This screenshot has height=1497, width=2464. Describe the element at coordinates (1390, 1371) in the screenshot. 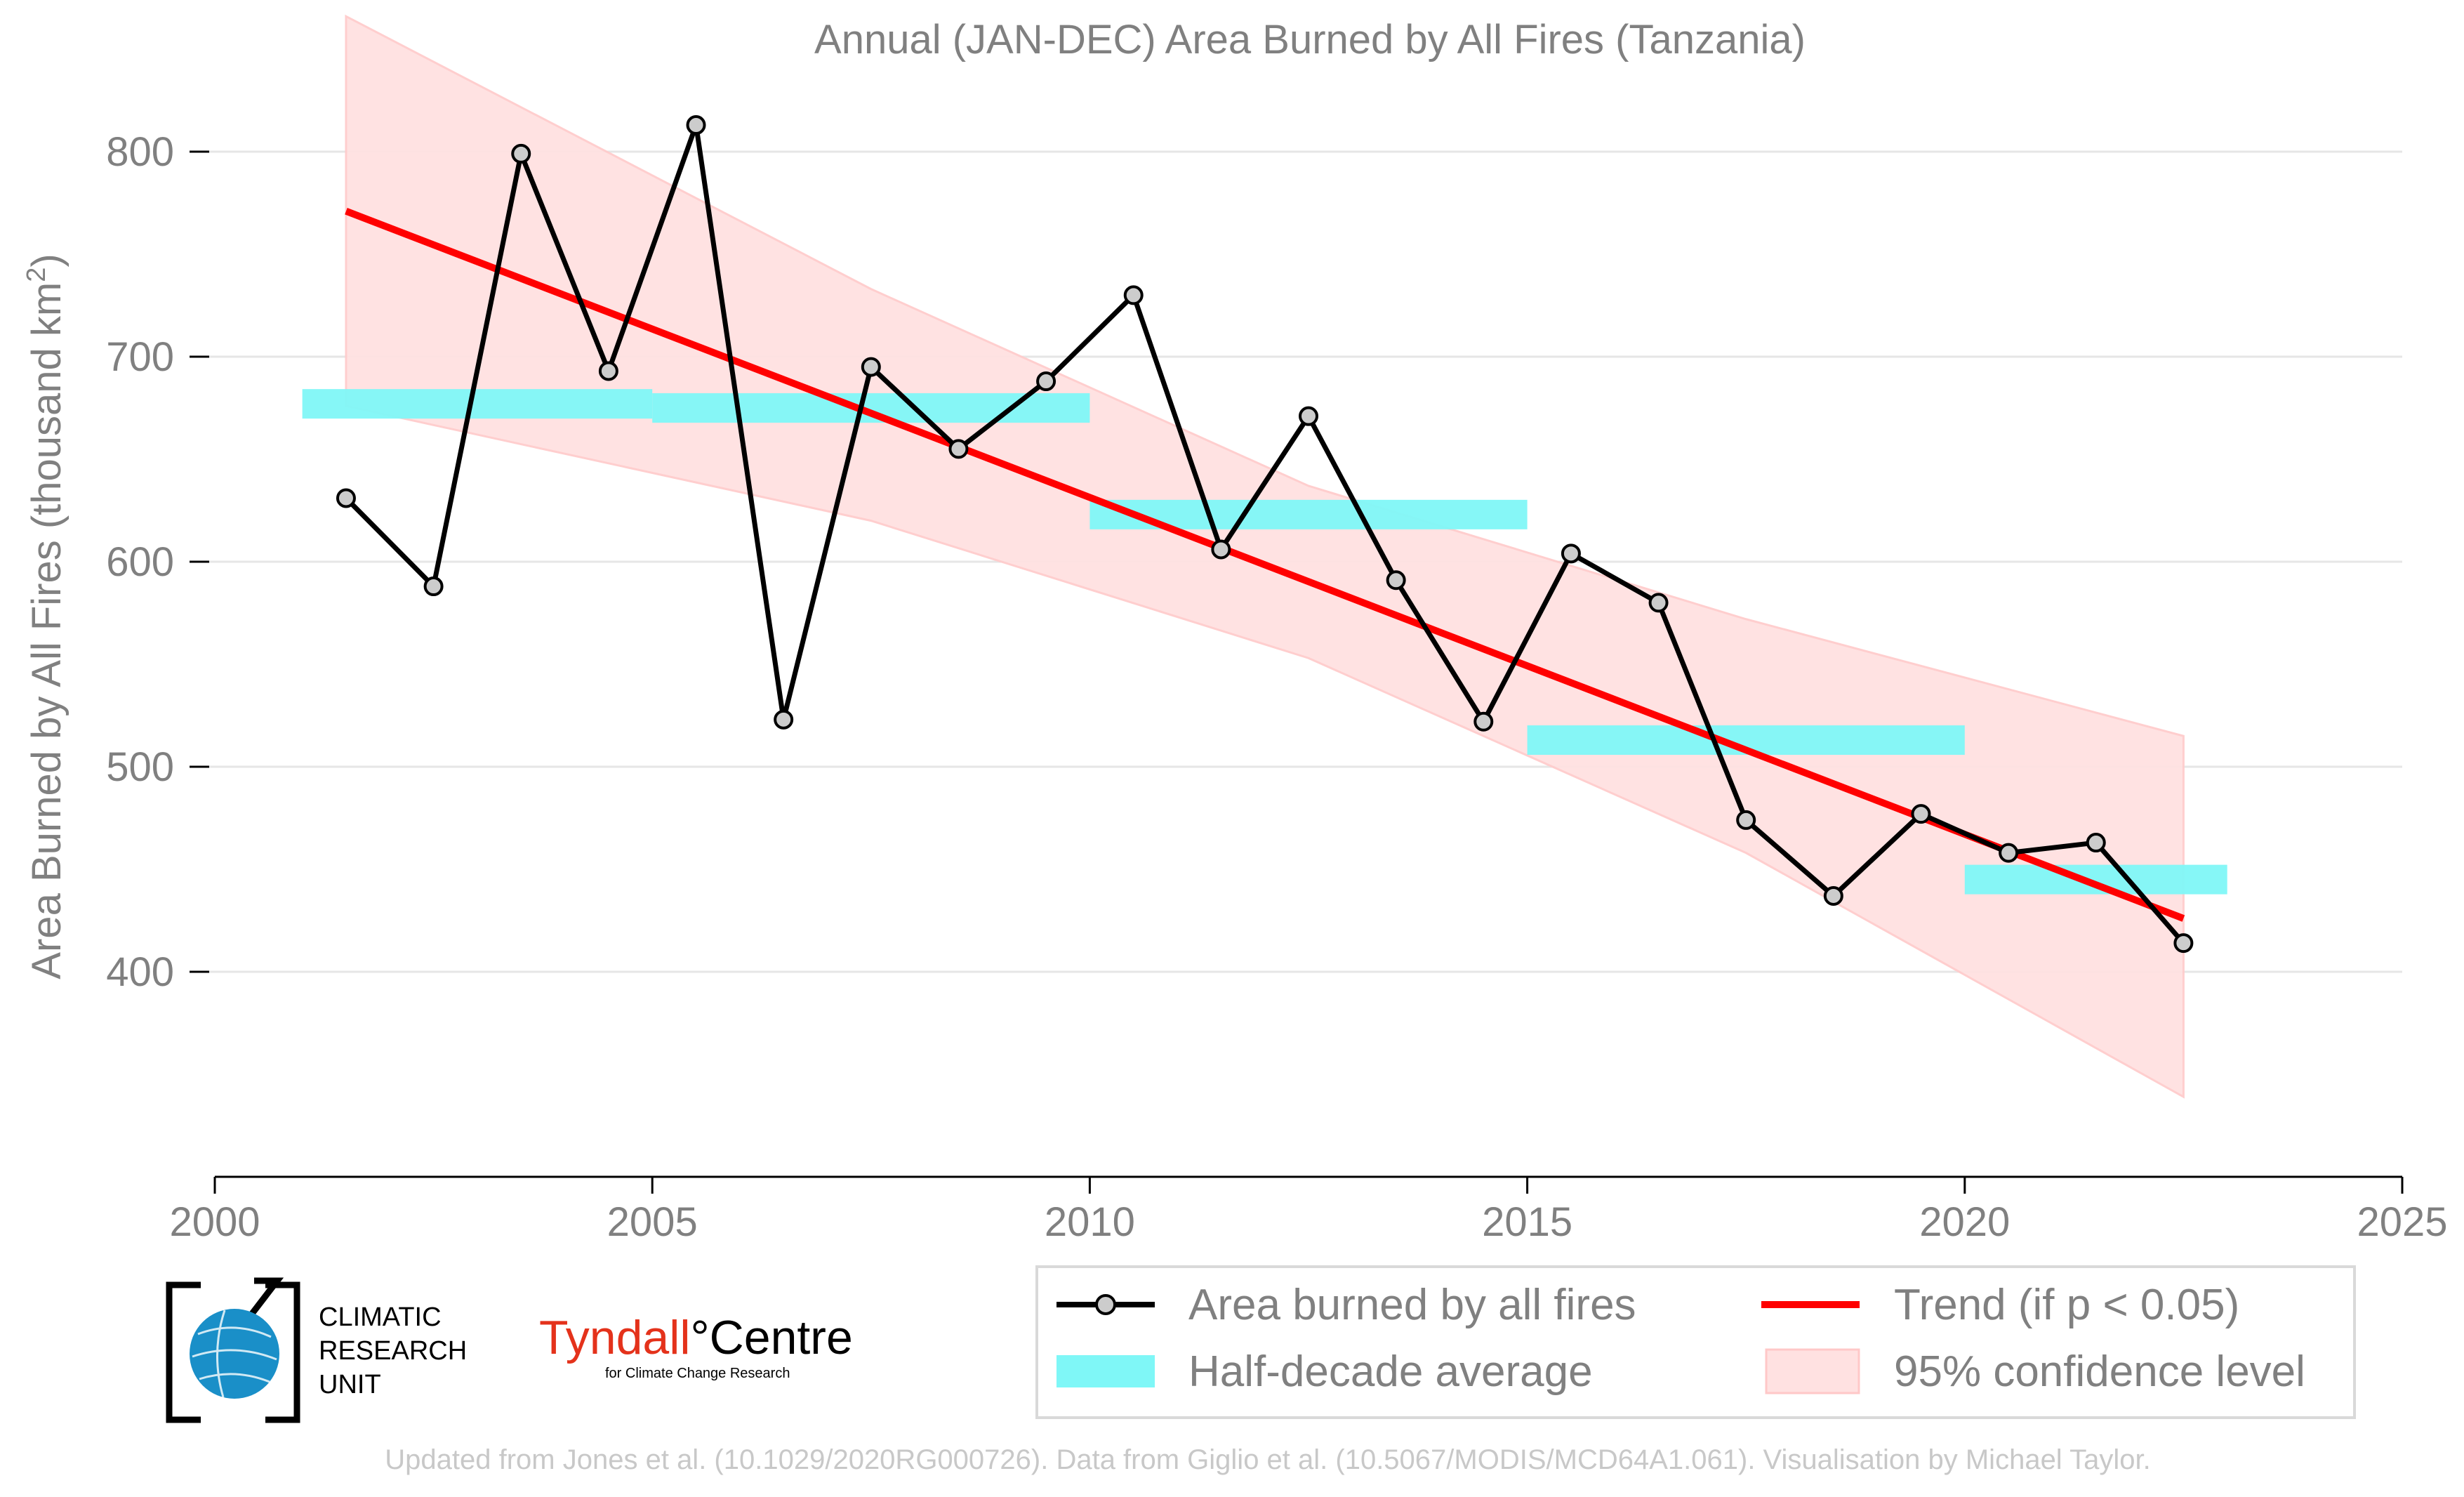

I see `legend-label-half-decade: Half-decade average` at that location.